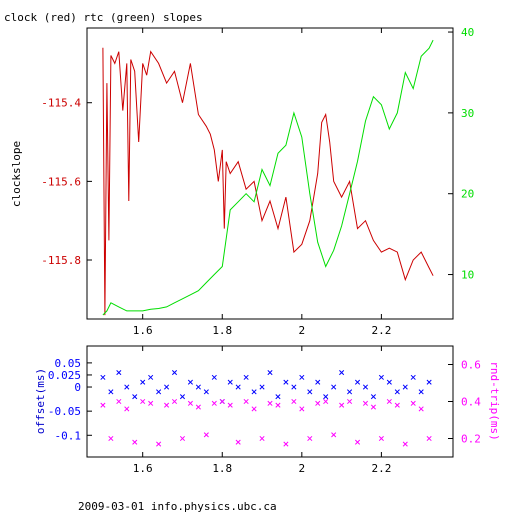 This screenshot has height=512, width=512. What do you see at coordinates (471, 365) in the screenshot?
I see `bottom-y2-tick-label: 0.6` at bounding box center [471, 365].